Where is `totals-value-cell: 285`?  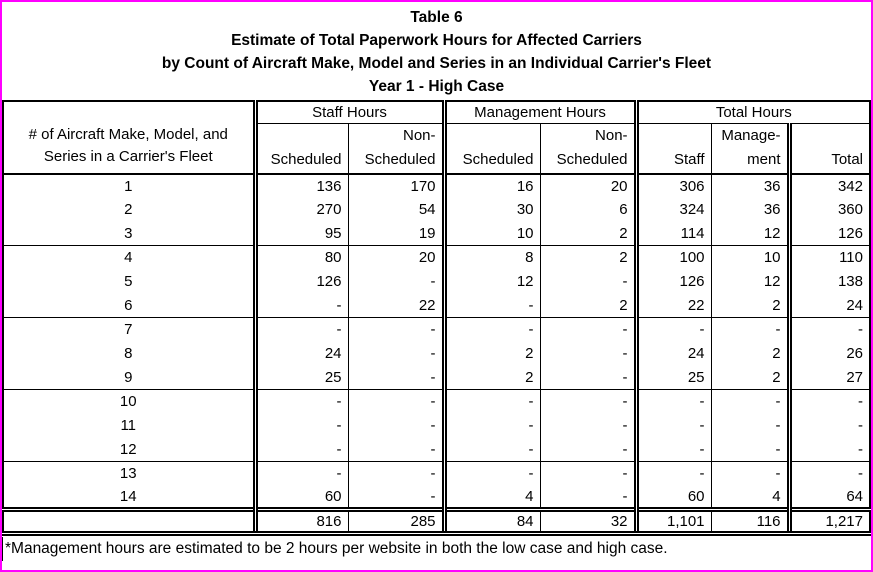 totals-value-cell: 285 is located at coordinates (396, 521).